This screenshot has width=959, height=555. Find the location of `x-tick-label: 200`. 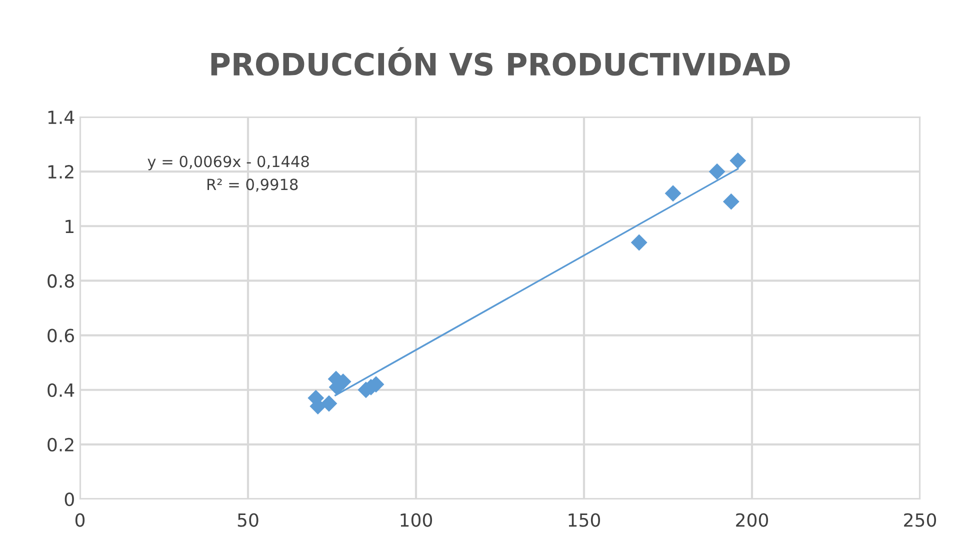

x-tick-label: 200 is located at coordinates (752, 520).